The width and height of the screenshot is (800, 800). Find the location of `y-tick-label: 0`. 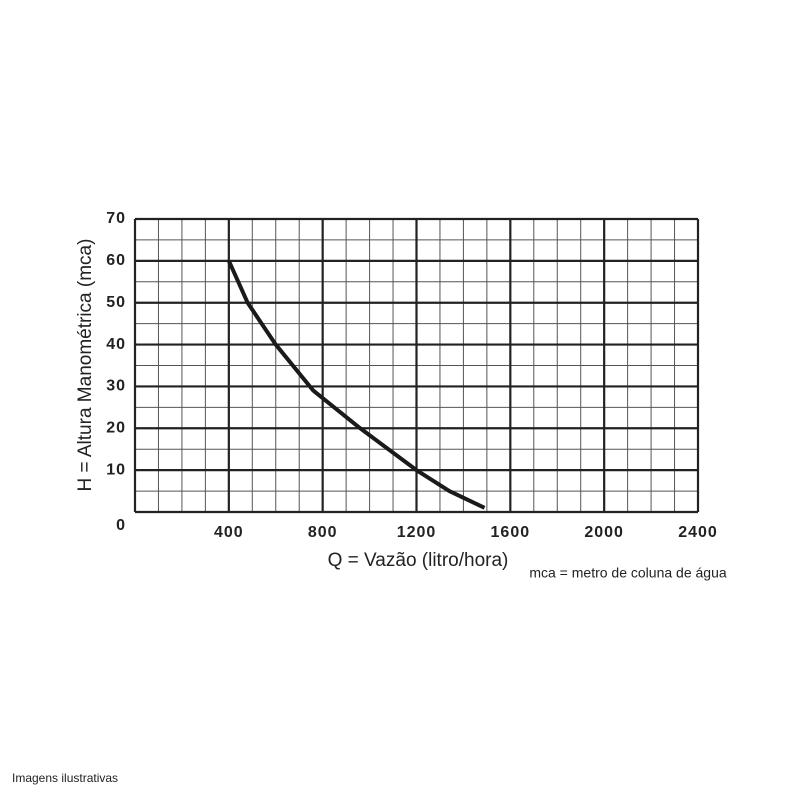

y-tick-label: 0 is located at coordinates (121, 525).